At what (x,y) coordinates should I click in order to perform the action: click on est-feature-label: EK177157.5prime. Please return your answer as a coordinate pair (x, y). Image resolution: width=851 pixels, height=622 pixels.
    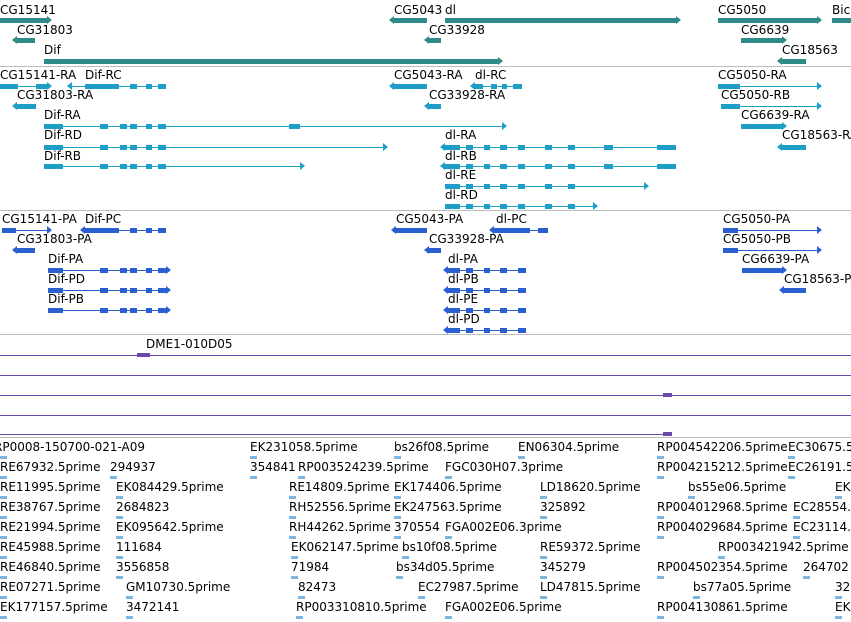
    Looking at the image, I should click on (54, 607).